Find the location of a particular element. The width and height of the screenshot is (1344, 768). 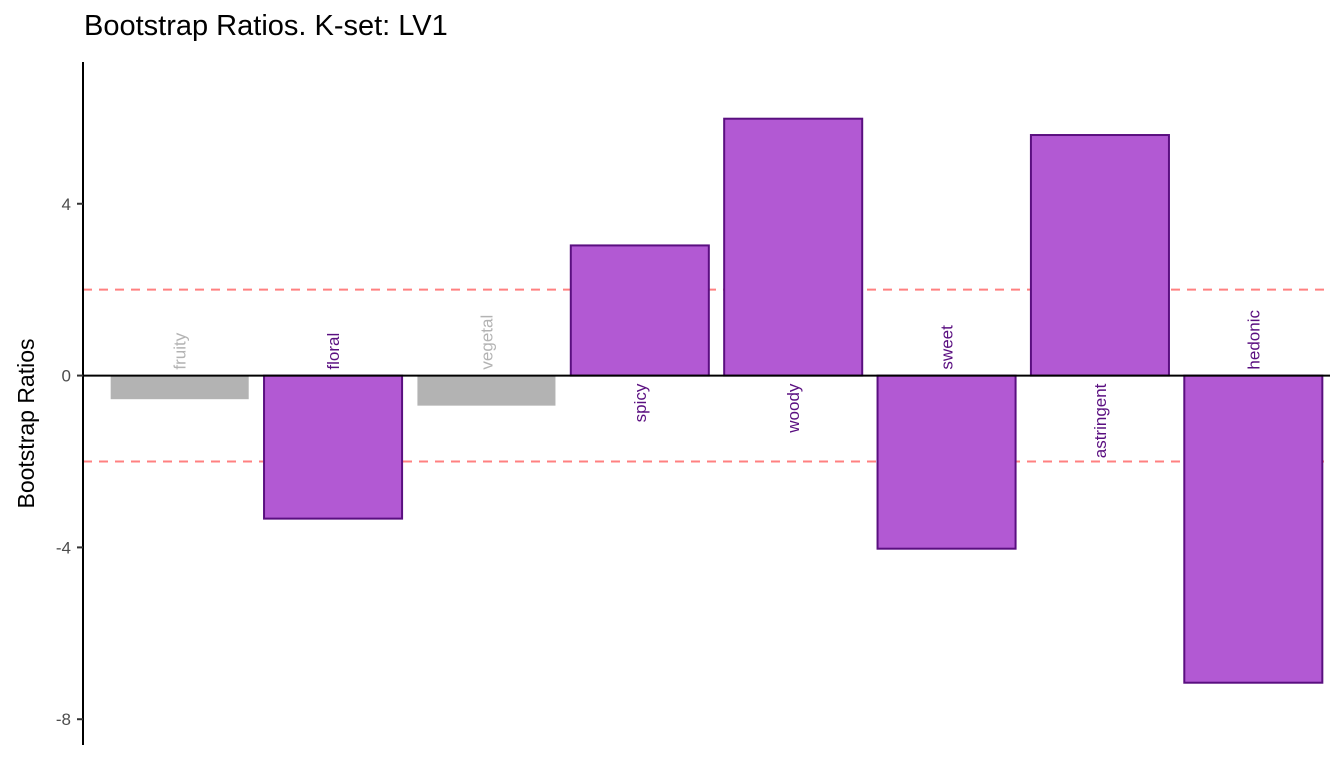

y-axis-title: Bootstrap Ratios is located at coordinates (26, 423).